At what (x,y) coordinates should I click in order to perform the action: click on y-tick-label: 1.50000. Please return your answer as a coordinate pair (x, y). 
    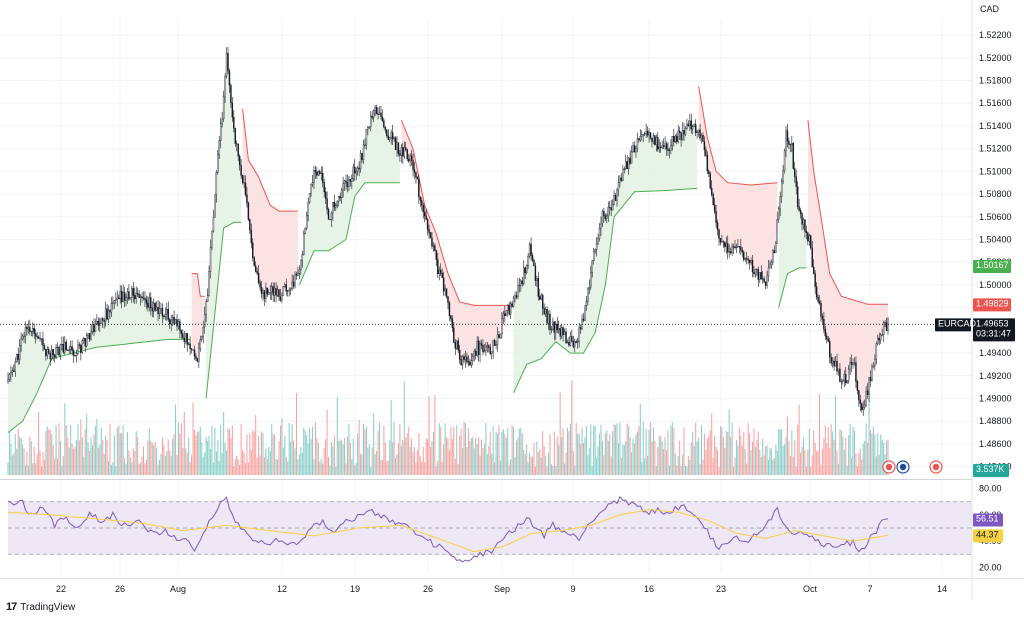
    Looking at the image, I should click on (995, 285).